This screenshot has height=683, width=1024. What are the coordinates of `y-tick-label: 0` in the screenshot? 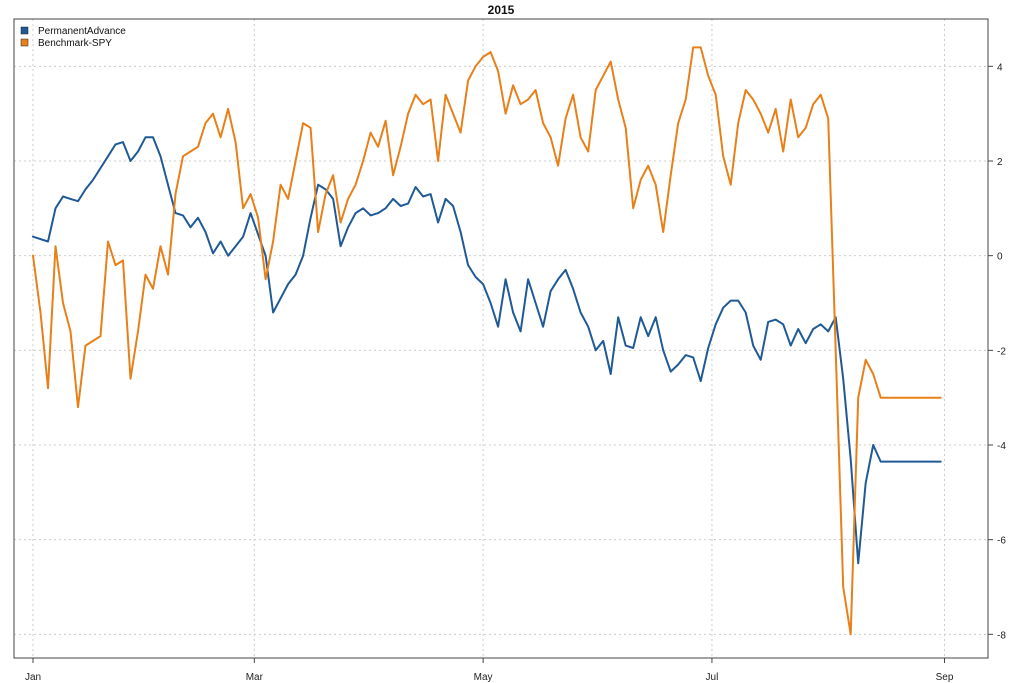 It's located at (1000, 257).